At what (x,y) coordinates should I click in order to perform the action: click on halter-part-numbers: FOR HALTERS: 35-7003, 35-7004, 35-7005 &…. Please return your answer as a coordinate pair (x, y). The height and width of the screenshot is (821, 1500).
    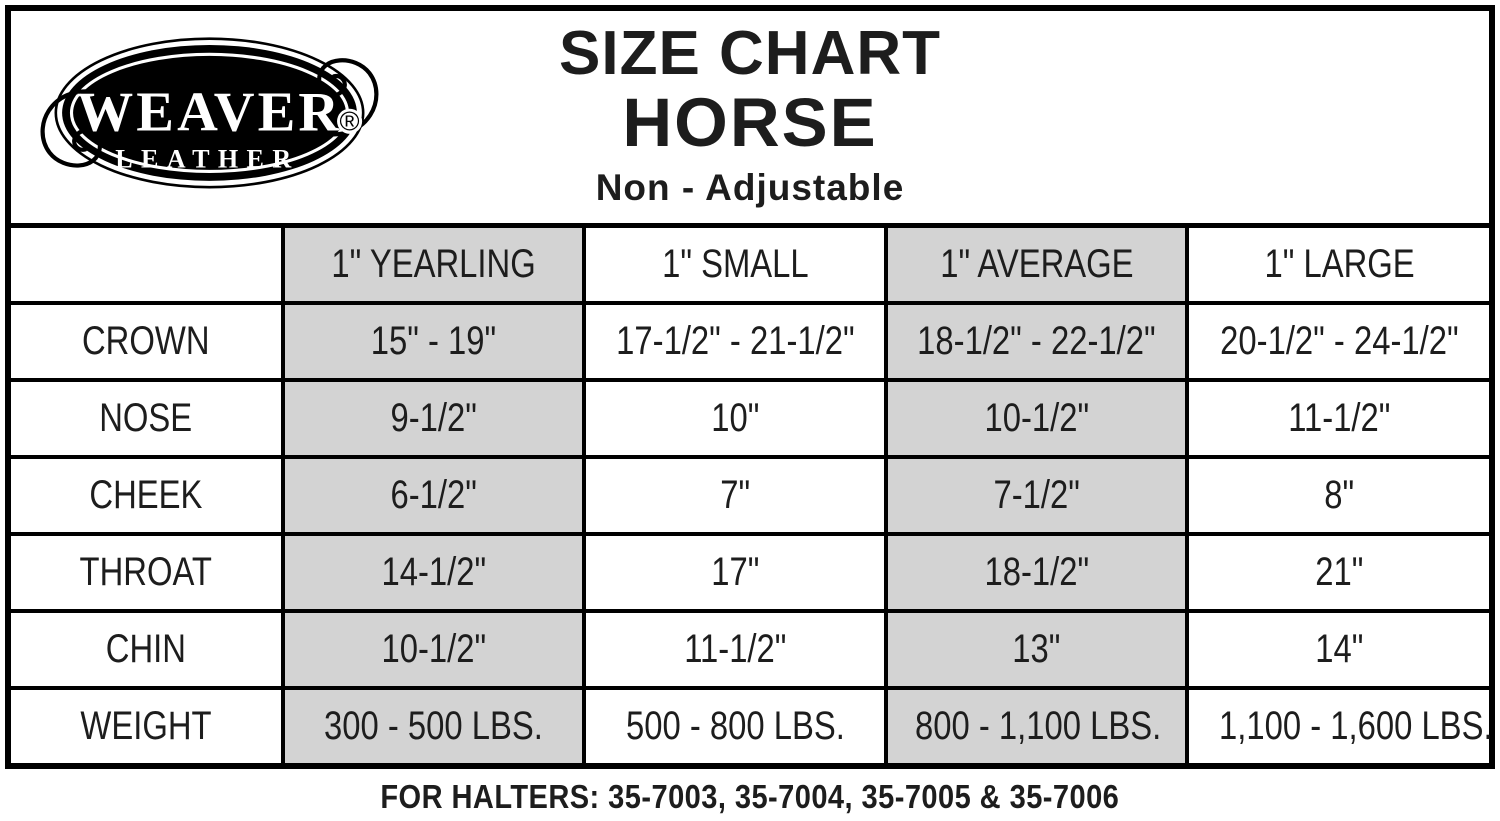
    Looking at the image, I should click on (750, 796).